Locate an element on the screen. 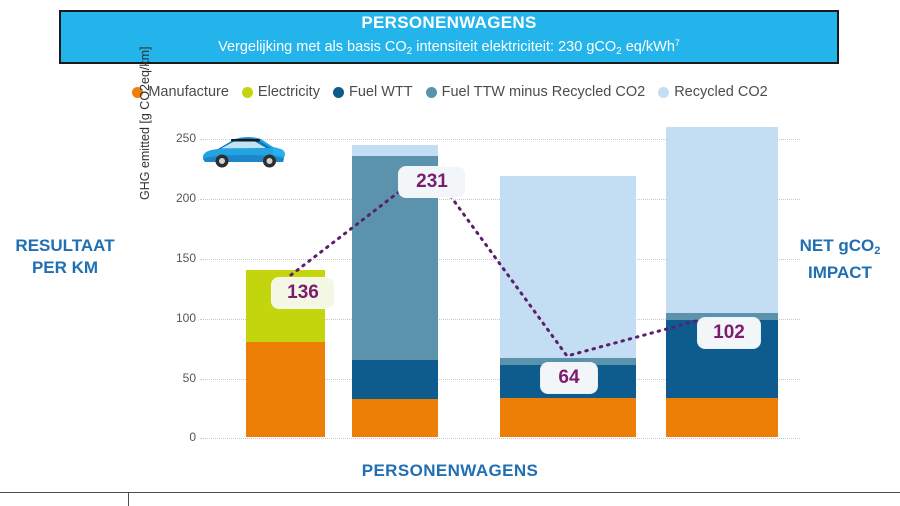 This screenshot has height=506, width=900. blue-hatchback-car-icon is located at coordinates (243, 152).